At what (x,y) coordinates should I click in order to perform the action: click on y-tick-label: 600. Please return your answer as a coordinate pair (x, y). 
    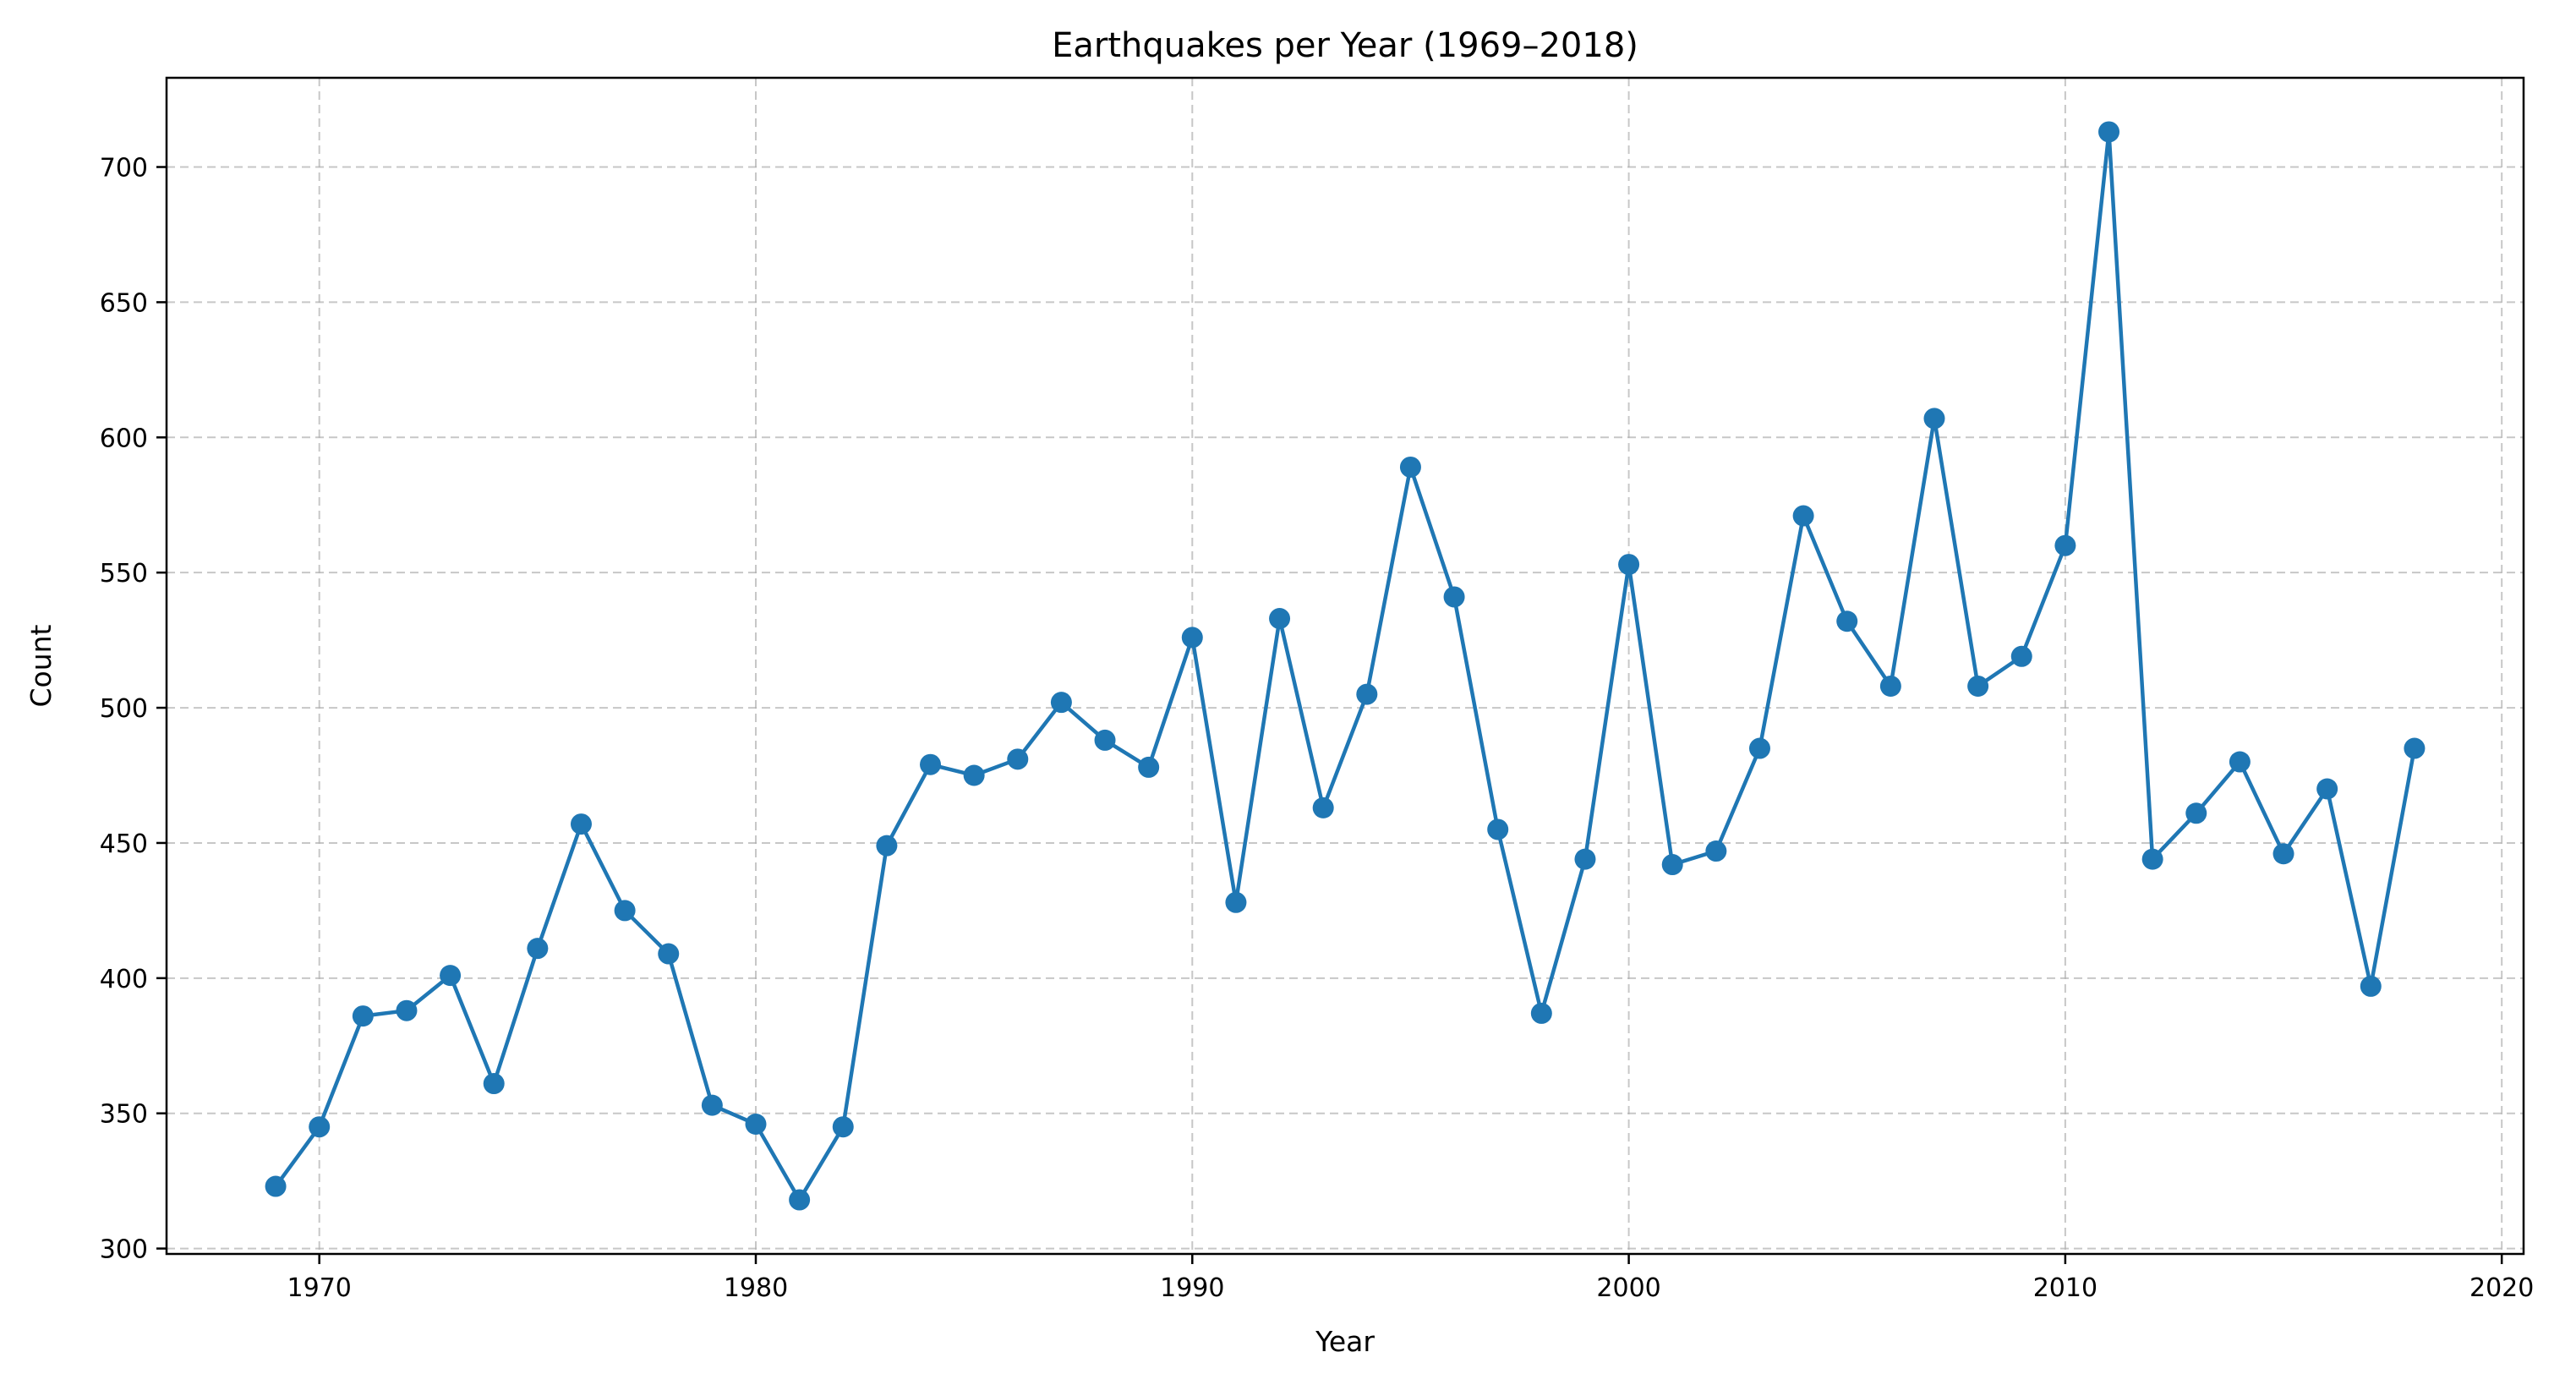
    Looking at the image, I should click on (124, 438).